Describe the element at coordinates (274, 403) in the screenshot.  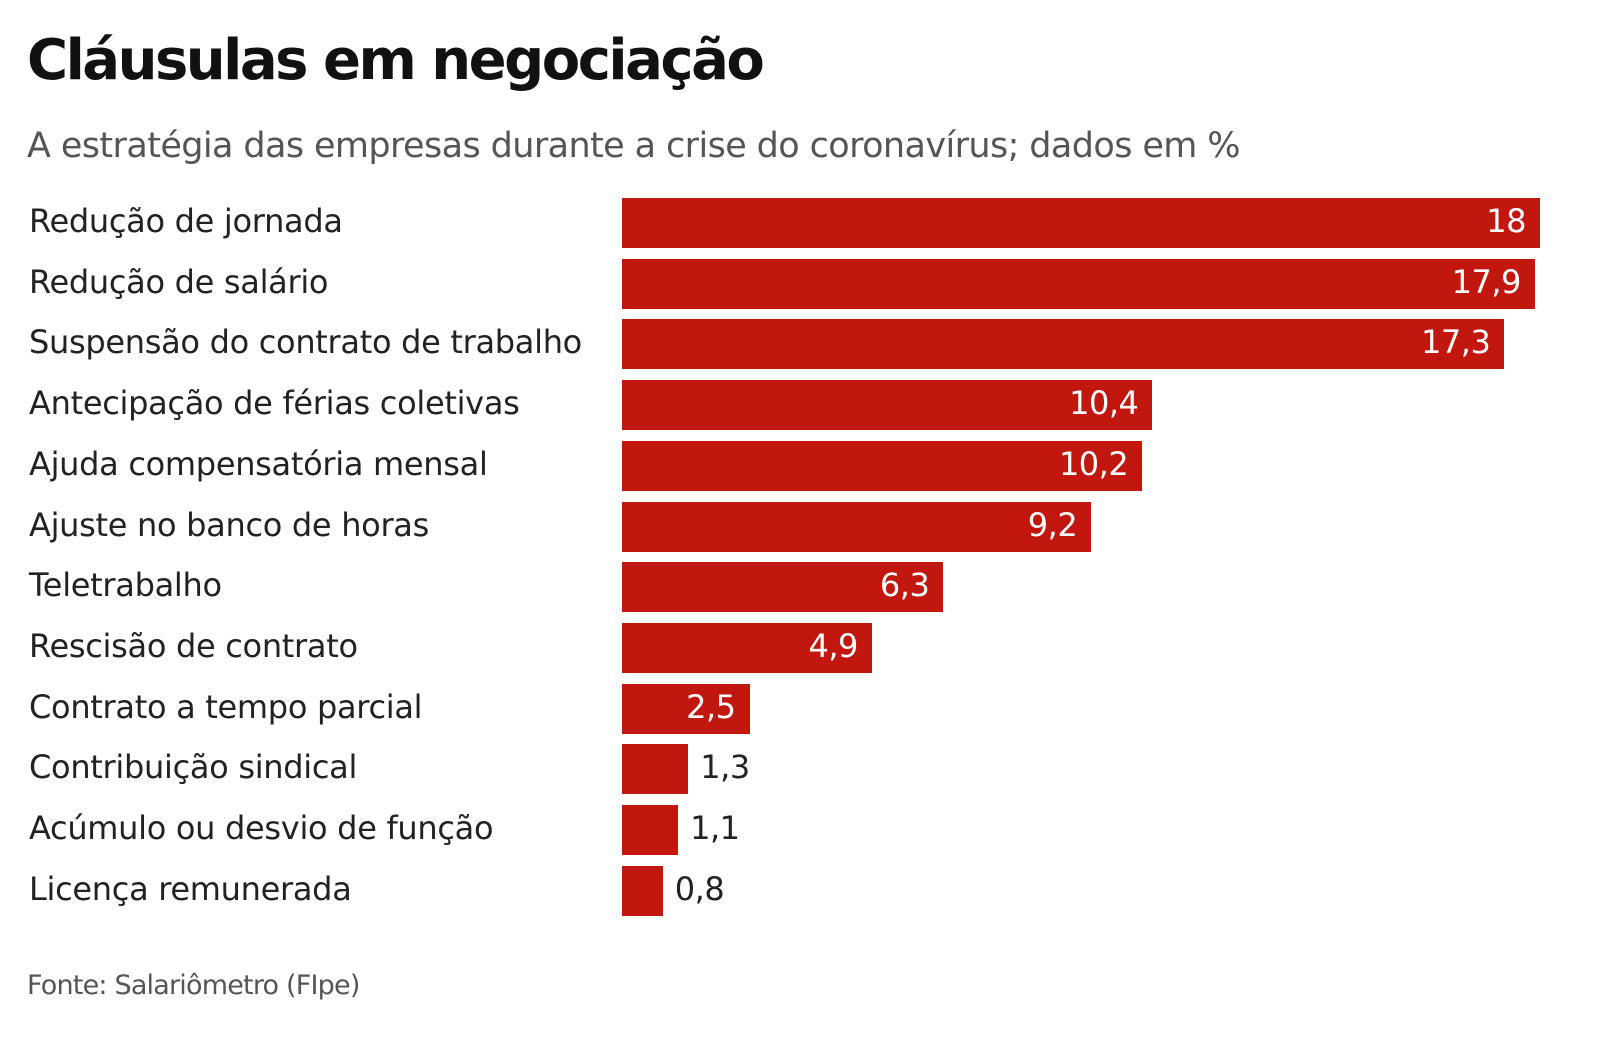
I see `category-label: Antecipação de férias coletivas` at that location.